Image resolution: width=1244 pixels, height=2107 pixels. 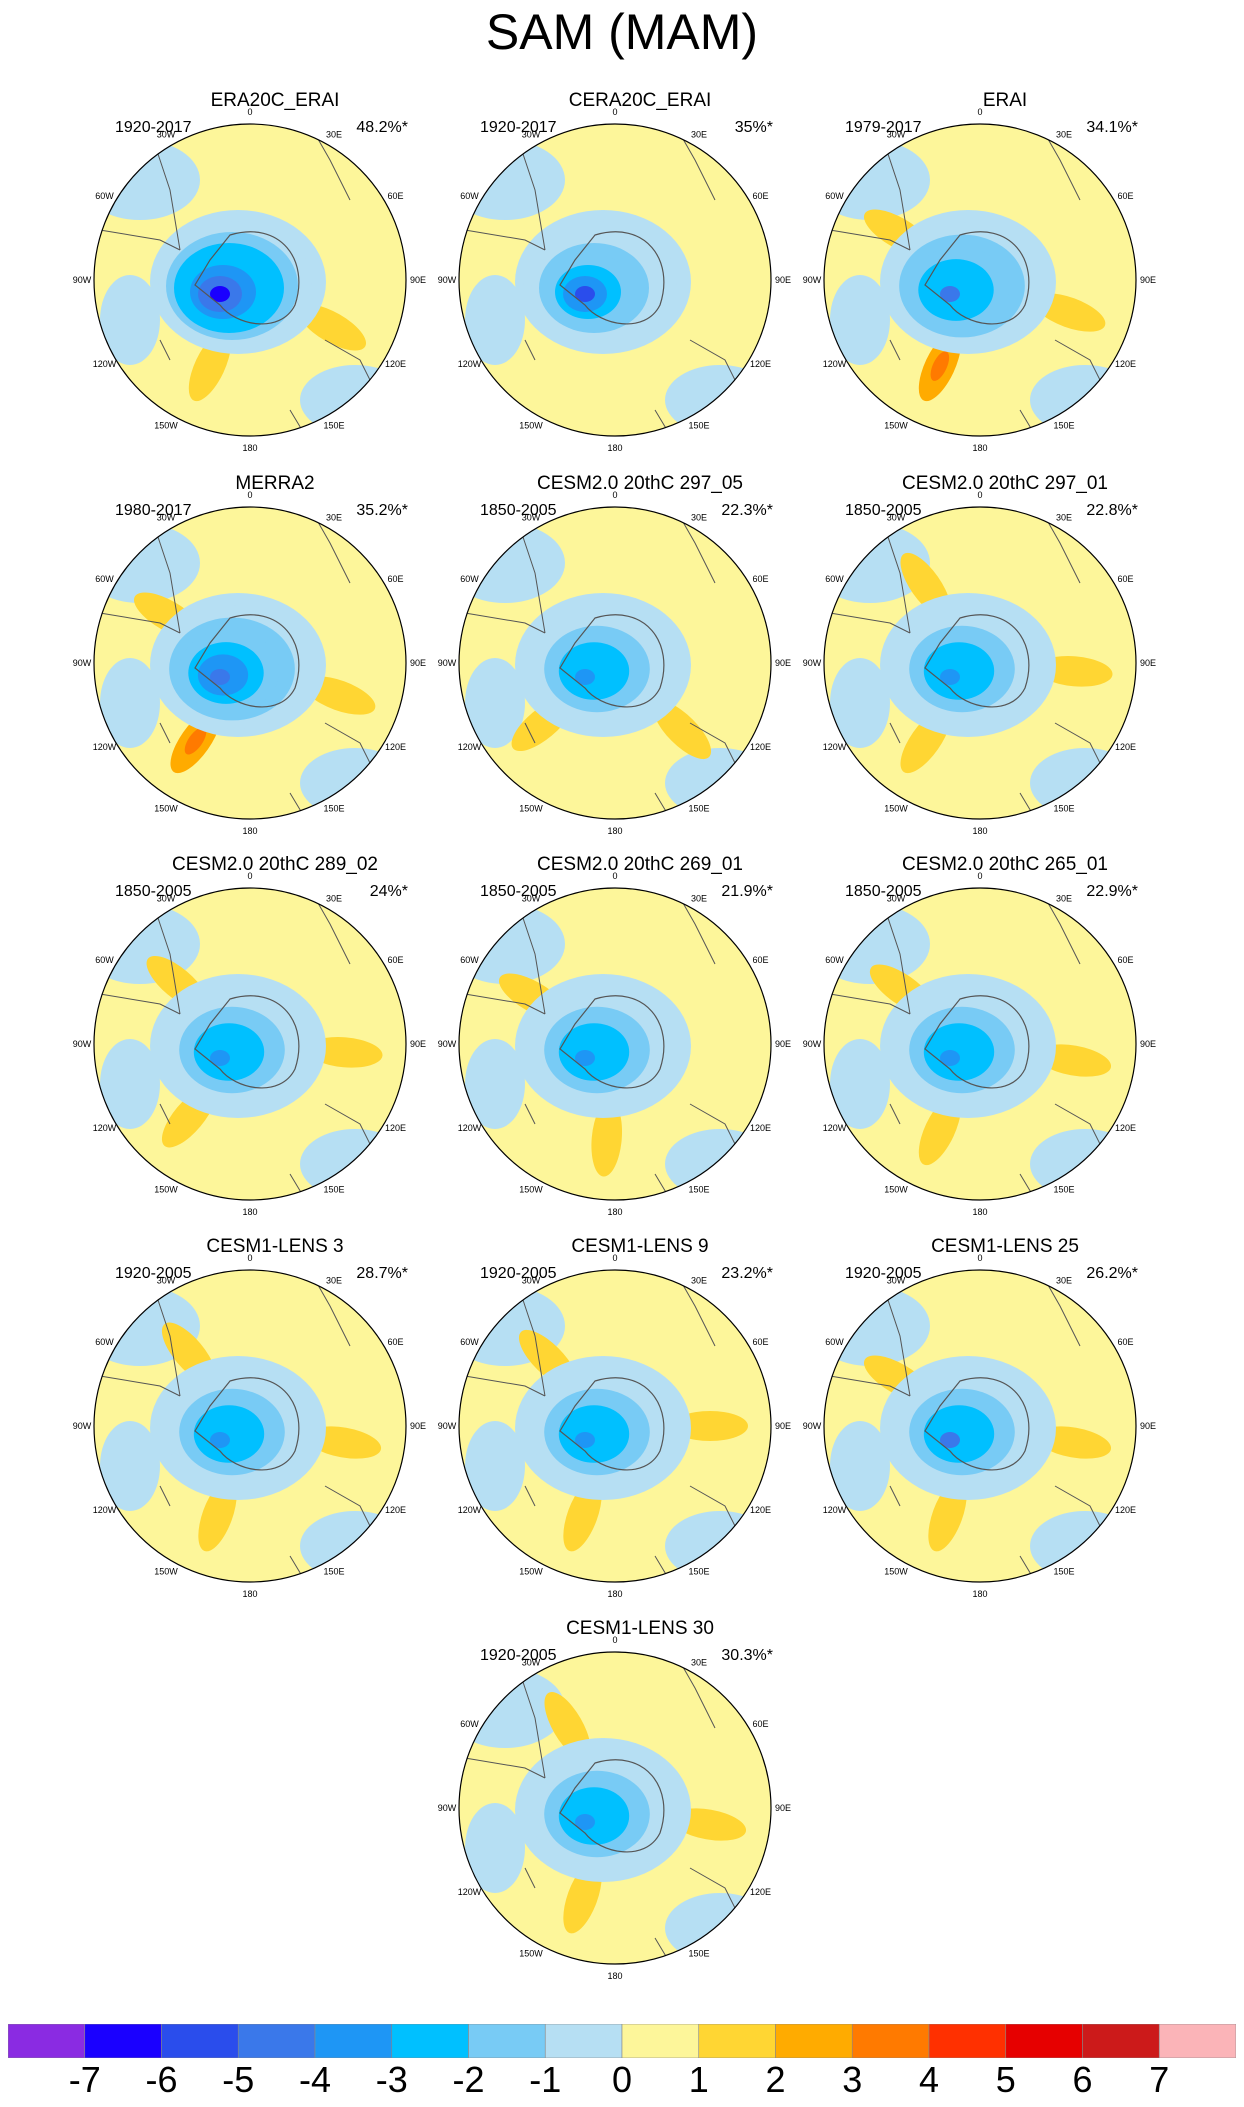 I want to click on colorbar-tick-label: 7, so click(x=1159, y=2079).